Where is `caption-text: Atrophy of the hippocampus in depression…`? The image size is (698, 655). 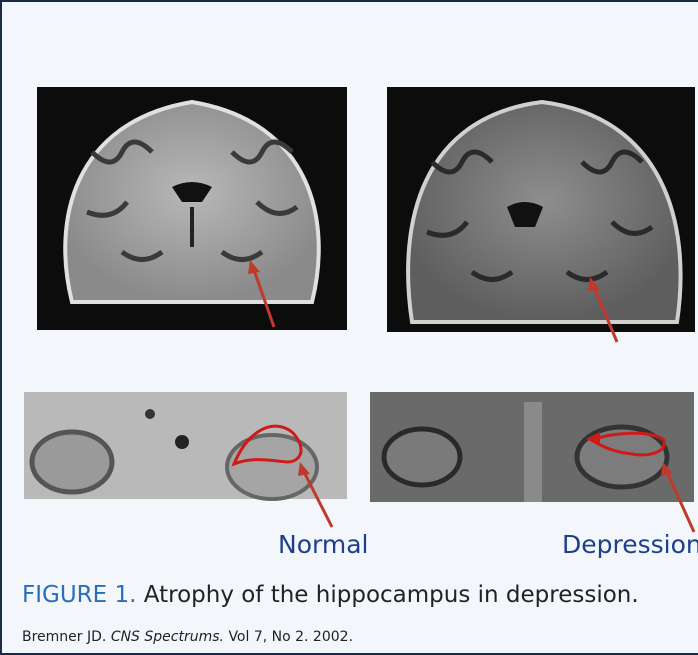
caption-text: Atrophy of the hippocampus in depression… is located at coordinates (391, 595).